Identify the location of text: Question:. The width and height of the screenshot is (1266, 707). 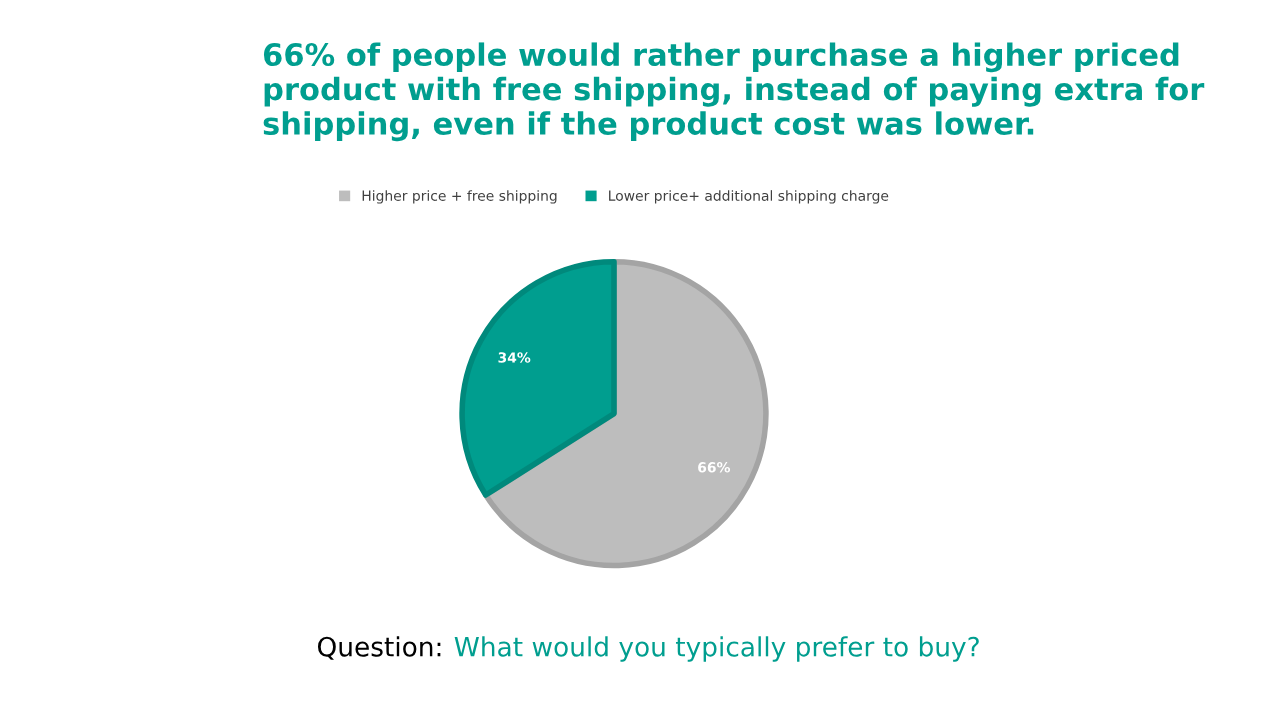
(379, 648).